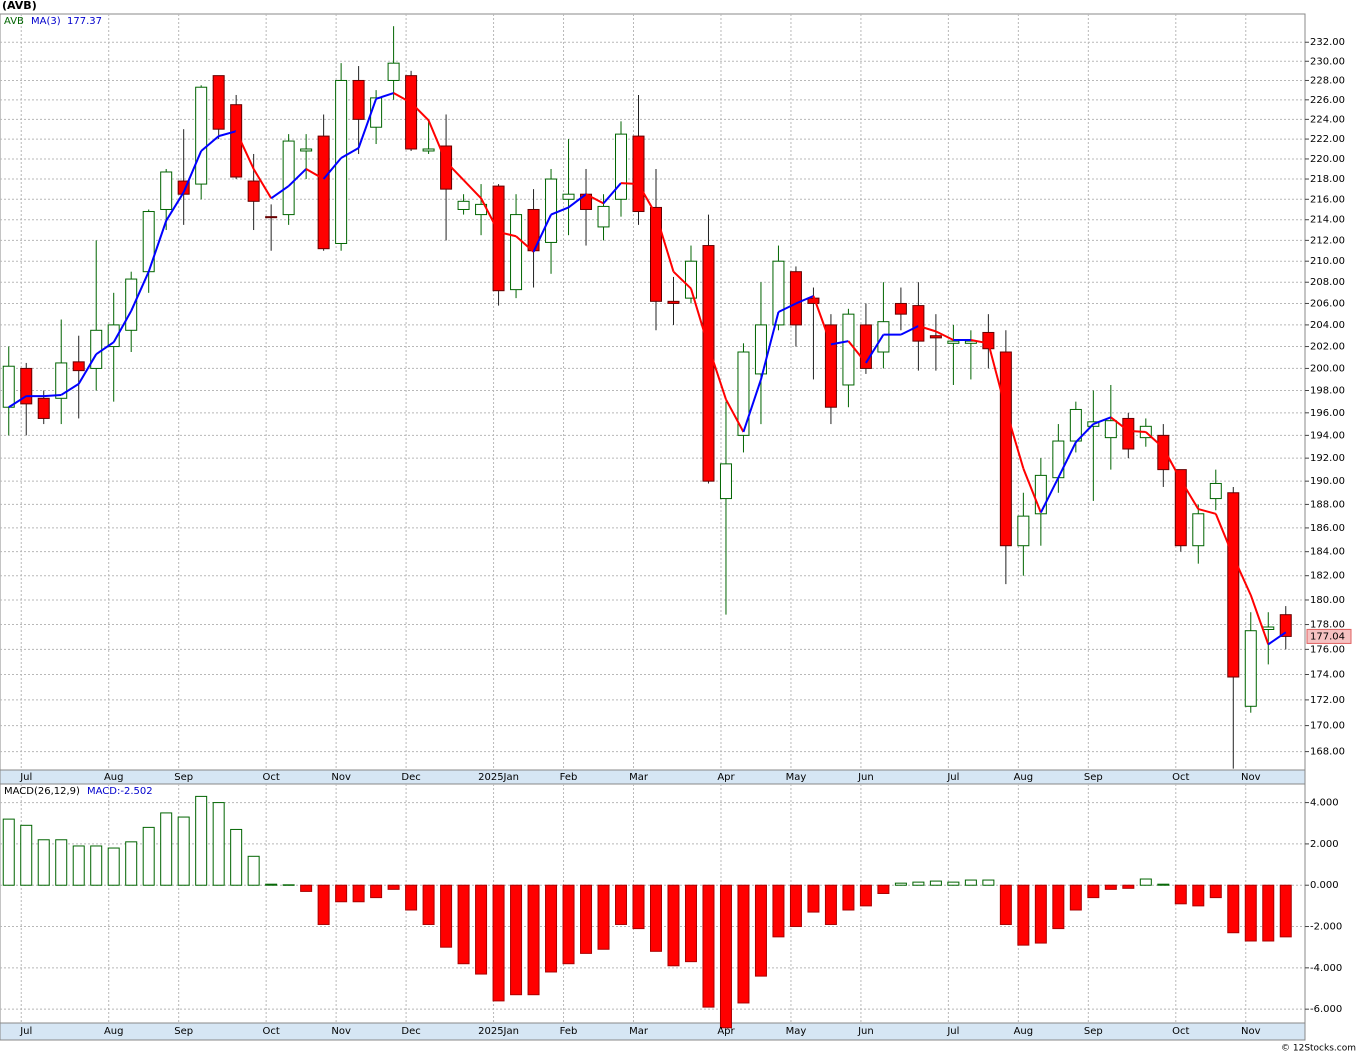 This screenshot has height=1060, width=1360. I want to click on y-tick-label: 188.00, so click(1327, 504).